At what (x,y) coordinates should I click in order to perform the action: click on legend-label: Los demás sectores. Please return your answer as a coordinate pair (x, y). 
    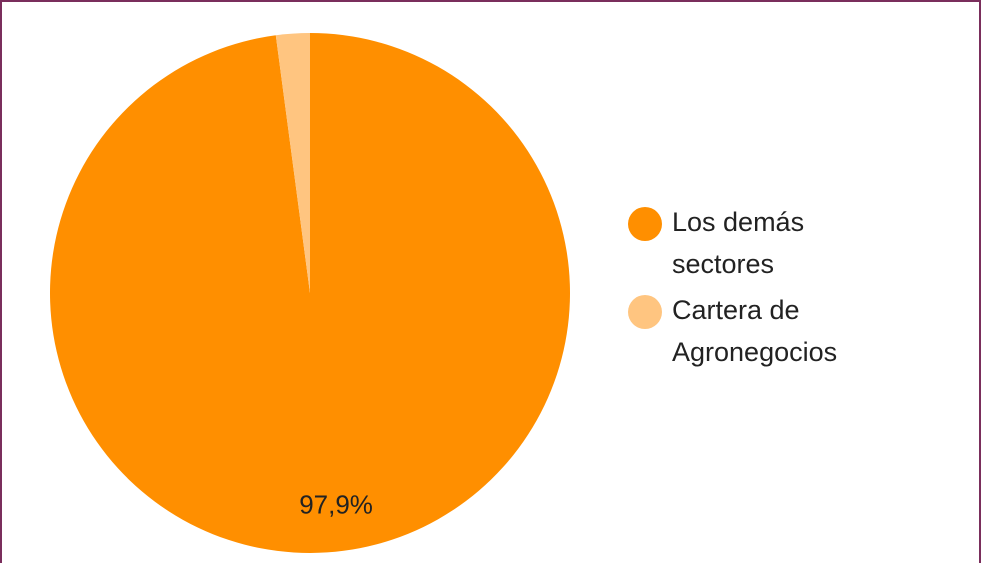
    Looking at the image, I should click on (738, 243).